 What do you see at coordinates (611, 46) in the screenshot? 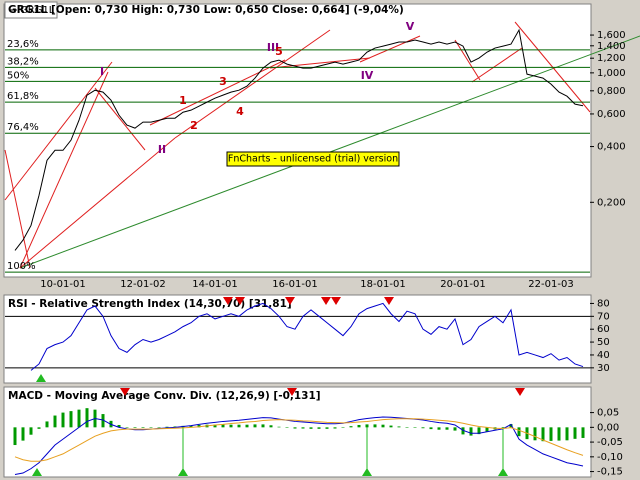
I see `y-tick-label: 1,400` at bounding box center [611, 46].